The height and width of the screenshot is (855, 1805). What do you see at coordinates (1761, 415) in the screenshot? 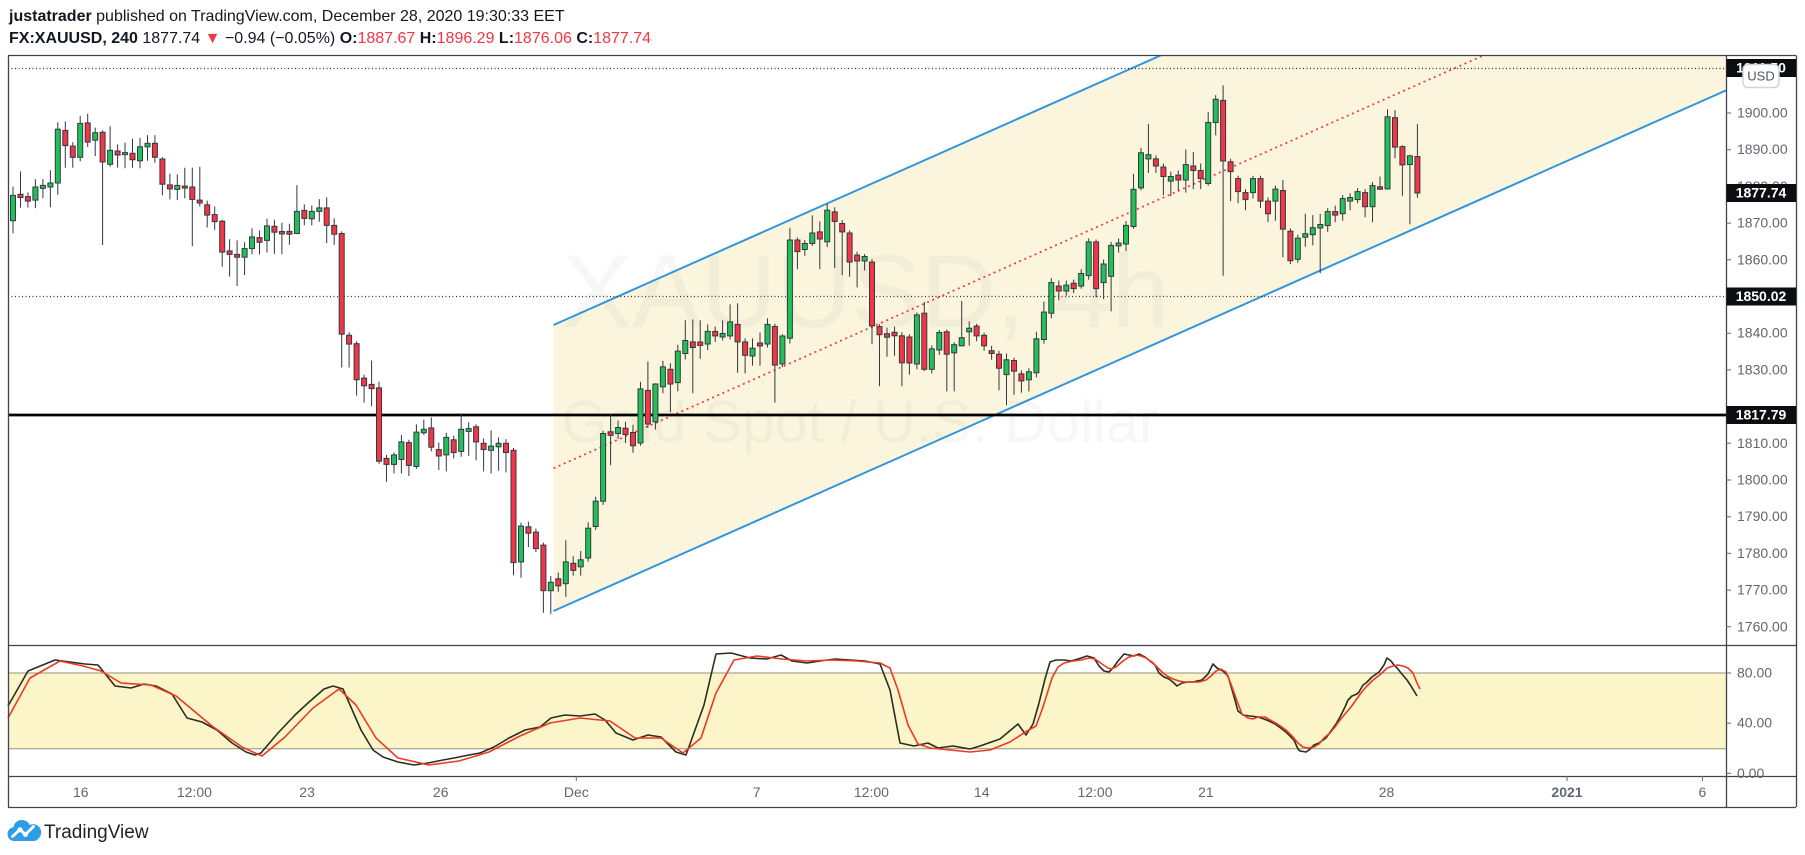
I see `svg-text: 1817.79` at bounding box center [1761, 415].